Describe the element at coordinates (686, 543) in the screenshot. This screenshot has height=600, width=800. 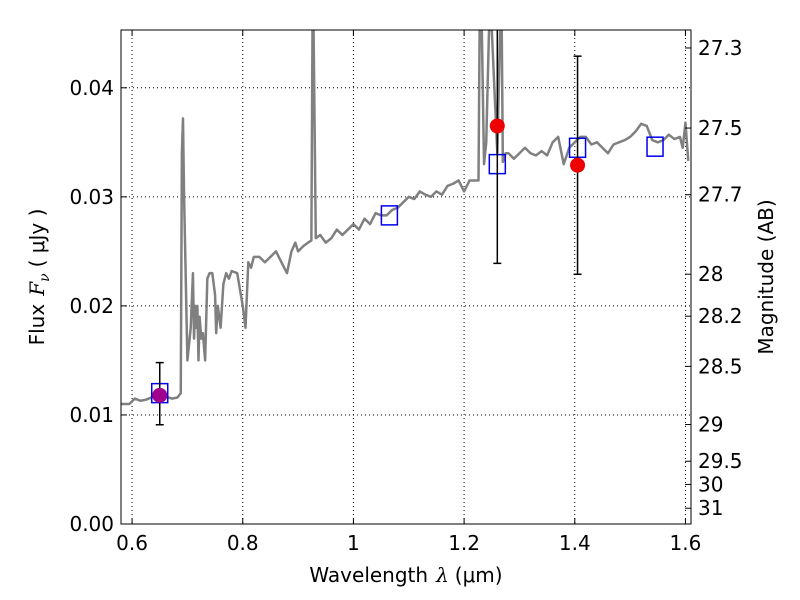
I see `x-tick-label: 1.6` at that location.